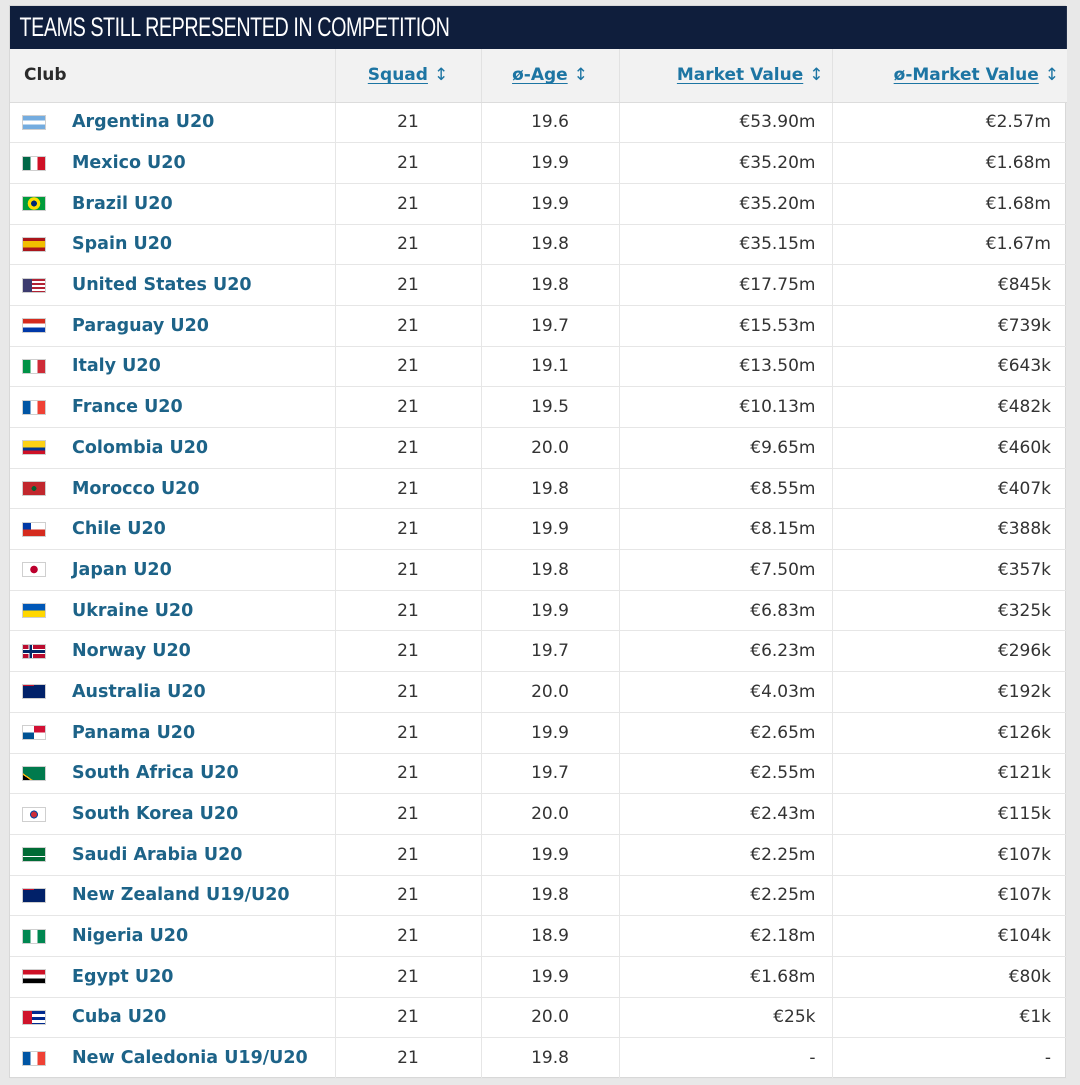 The height and width of the screenshot is (1085, 1080). Describe the element at coordinates (127, 407) in the screenshot. I see `club-link: France U20` at that location.